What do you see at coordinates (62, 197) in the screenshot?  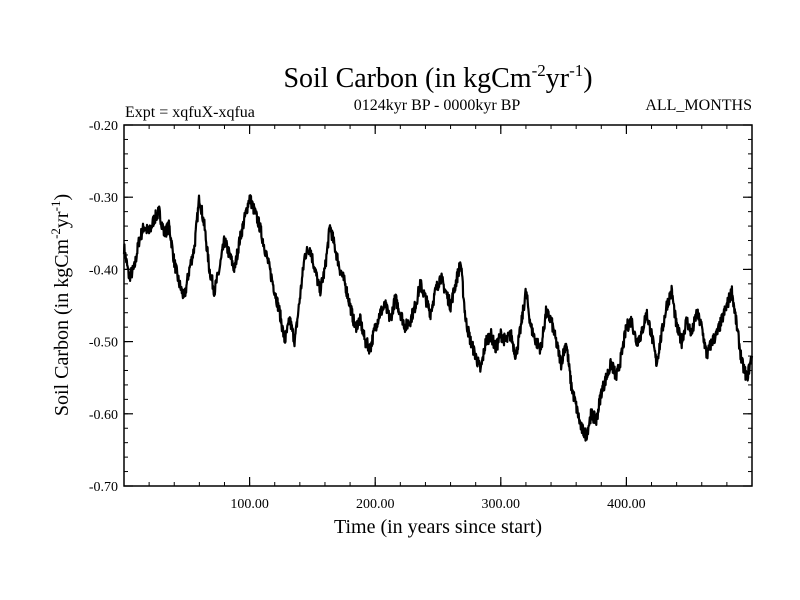 I see `y-axis-label-end: )` at bounding box center [62, 197].